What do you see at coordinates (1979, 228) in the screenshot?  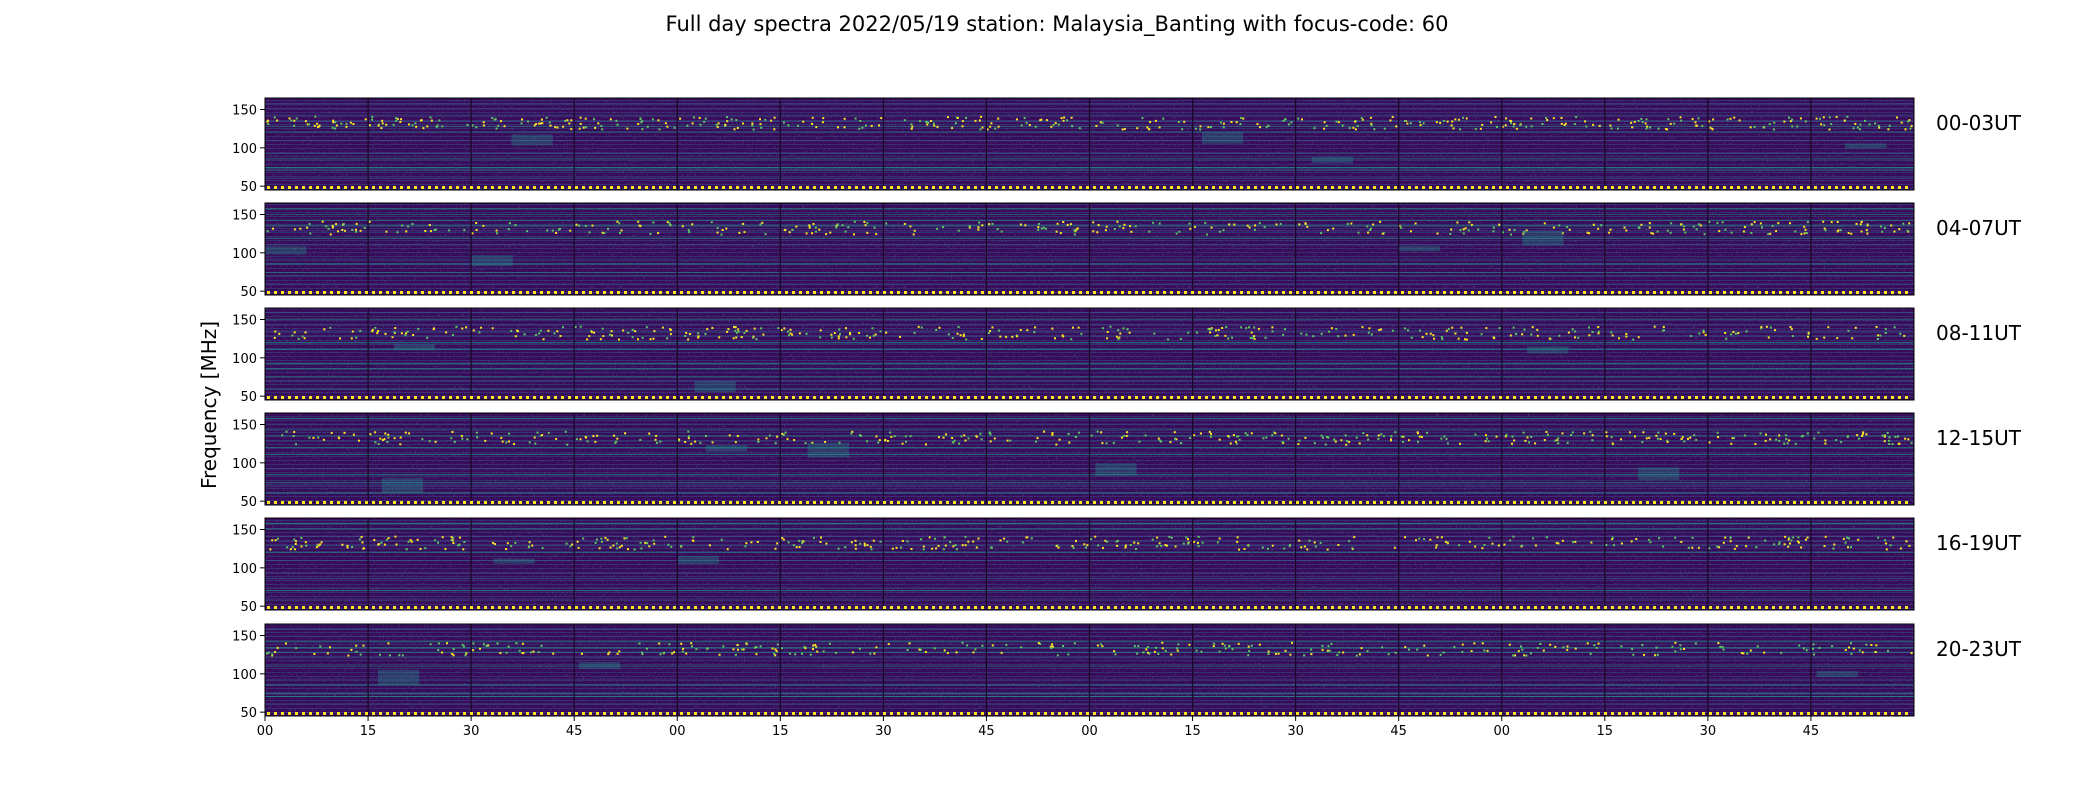 I see `row-label: 04-07UT` at bounding box center [1979, 228].